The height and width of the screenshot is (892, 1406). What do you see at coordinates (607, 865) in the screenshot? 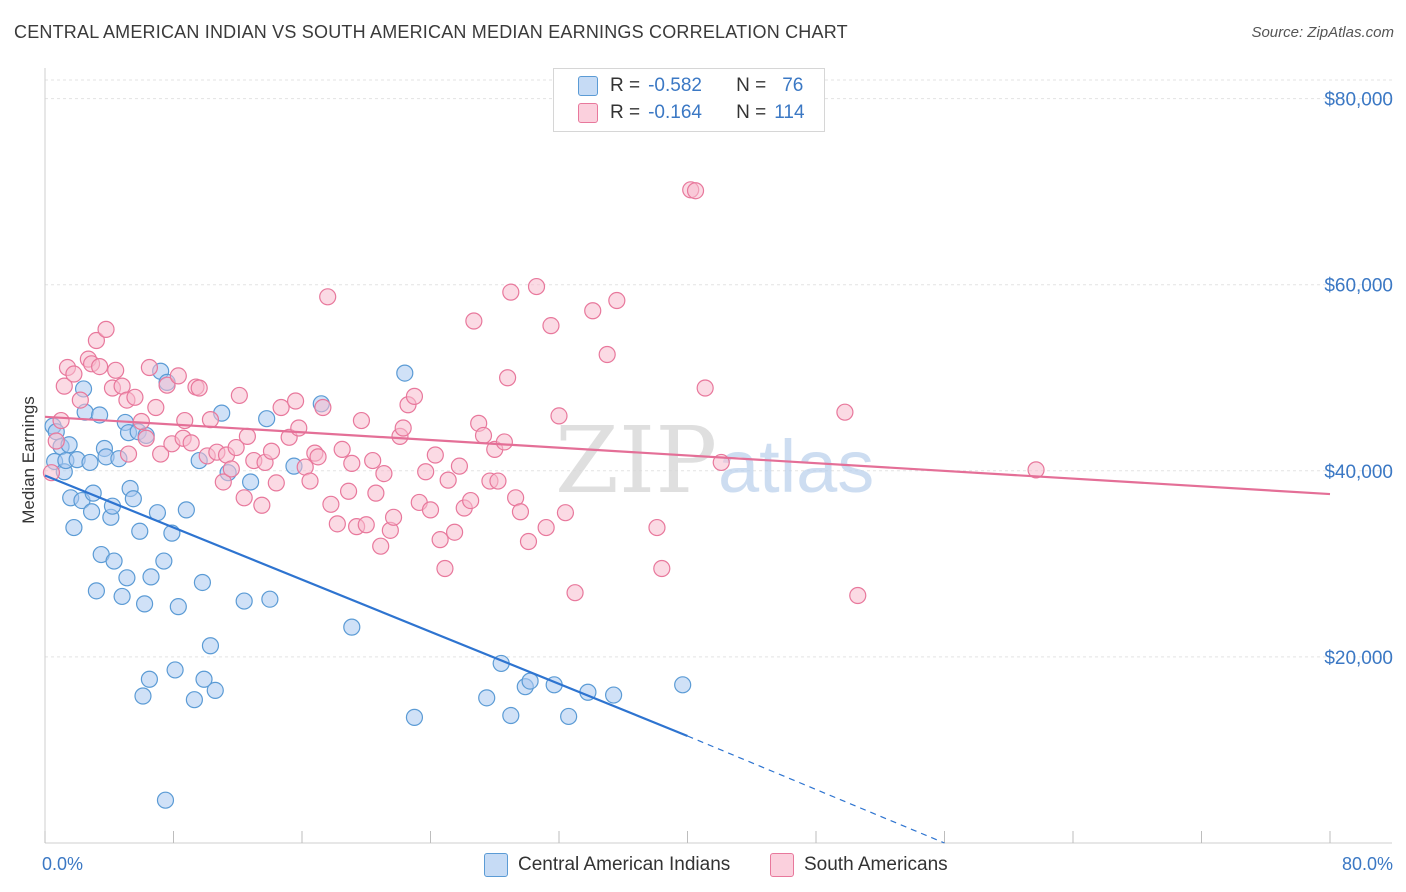
I see `bottom-legend-series1: Central American Indians` at bounding box center [607, 865].